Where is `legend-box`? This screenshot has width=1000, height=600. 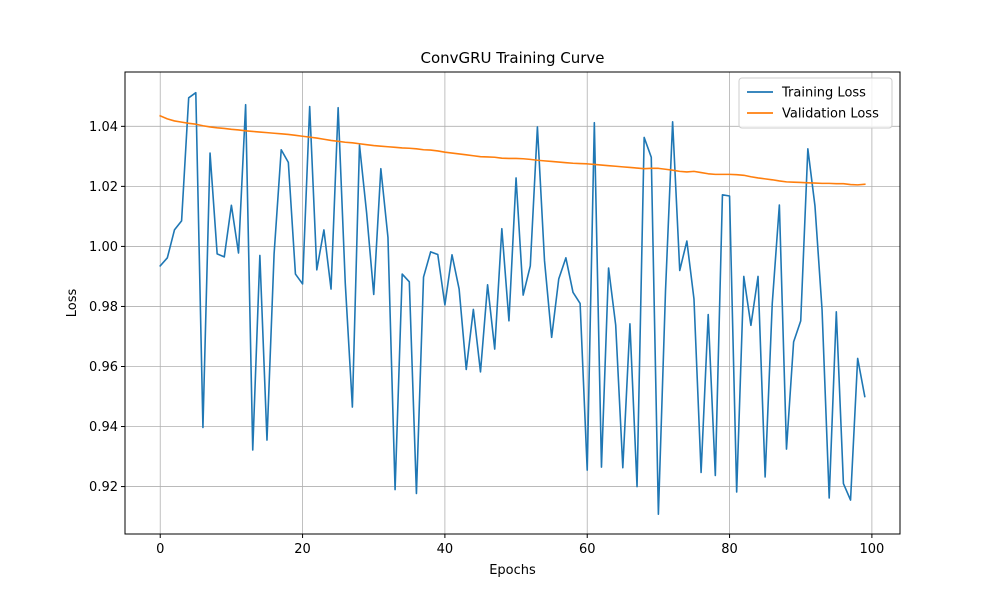 legend-box is located at coordinates (815, 103).